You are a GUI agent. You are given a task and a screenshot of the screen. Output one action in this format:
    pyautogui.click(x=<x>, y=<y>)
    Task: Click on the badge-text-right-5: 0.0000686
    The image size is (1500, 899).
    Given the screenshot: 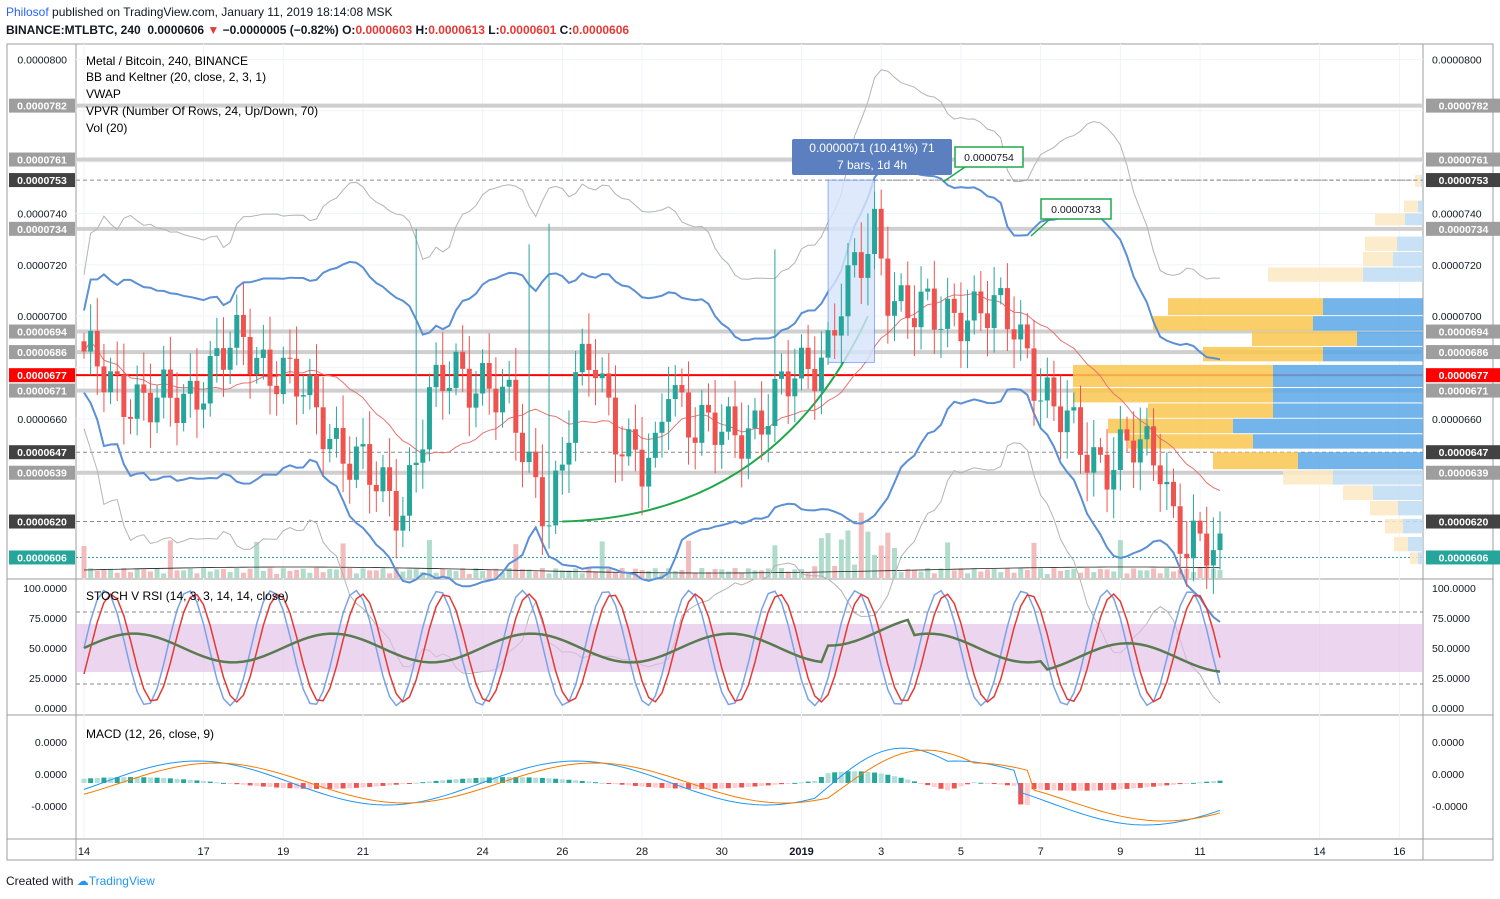 What is the action you would take?
    pyautogui.click(x=1464, y=353)
    